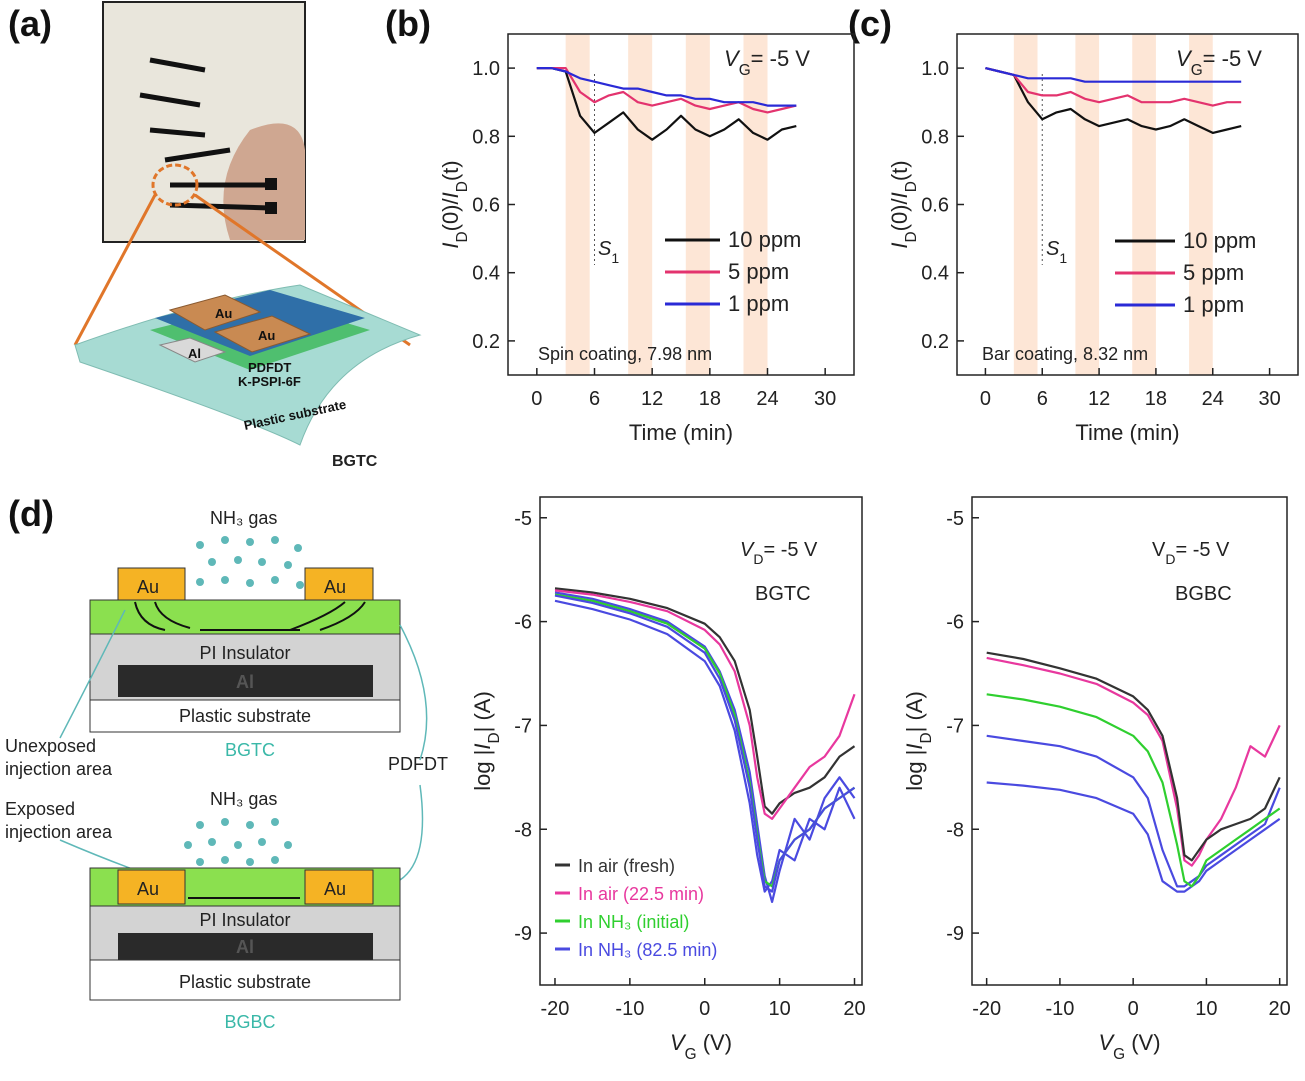 The width and height of the screenshot is (1305, 1081). I want to click on pad, so click(271, 208).